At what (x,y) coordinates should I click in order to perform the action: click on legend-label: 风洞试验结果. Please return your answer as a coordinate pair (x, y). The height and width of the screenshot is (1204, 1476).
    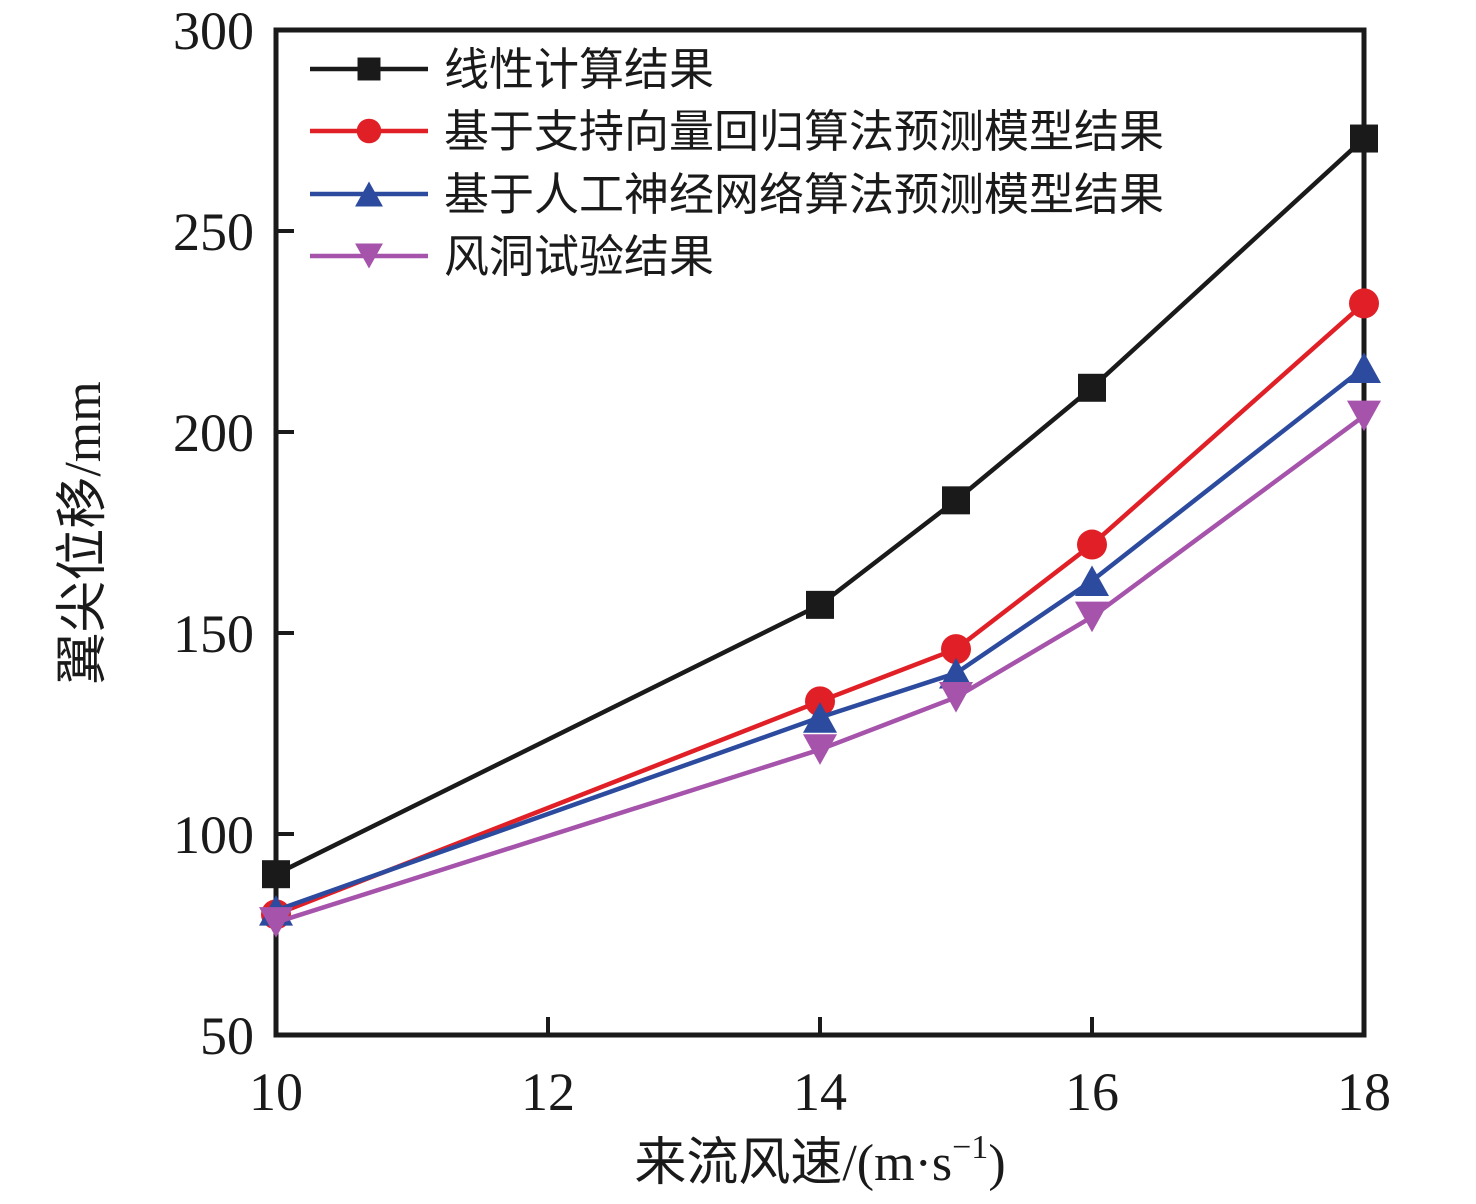
    Looking at the image, I should click on (579, 257).